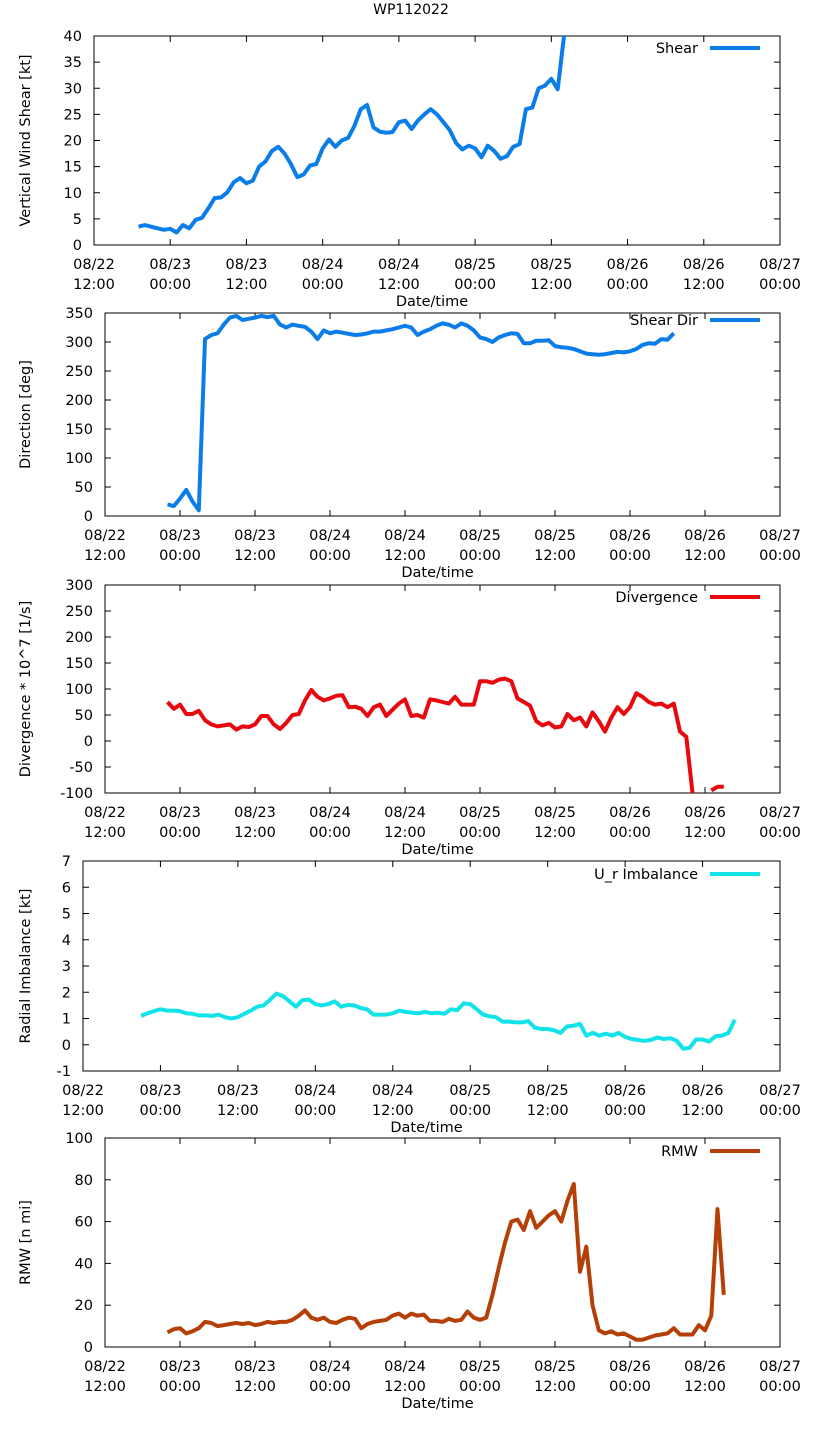 The image size is (822, 1439). Describe the element at coordinates (411, 10) in the screenshot. I see `page-title: WP112022` at that location.